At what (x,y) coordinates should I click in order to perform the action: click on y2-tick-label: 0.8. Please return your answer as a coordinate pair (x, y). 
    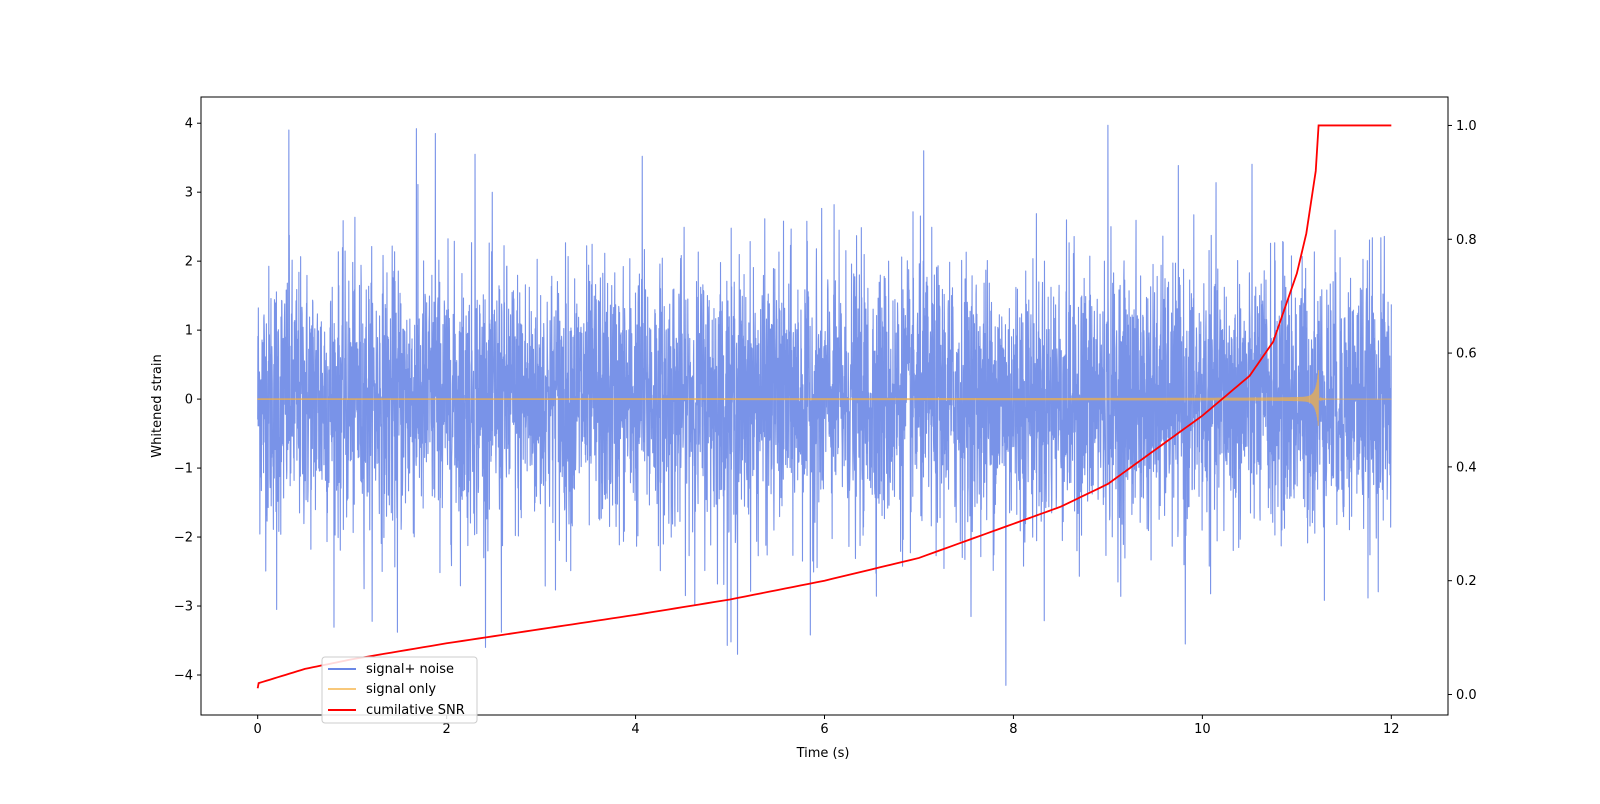
    Looking at the image, I should click on (1466, 240).